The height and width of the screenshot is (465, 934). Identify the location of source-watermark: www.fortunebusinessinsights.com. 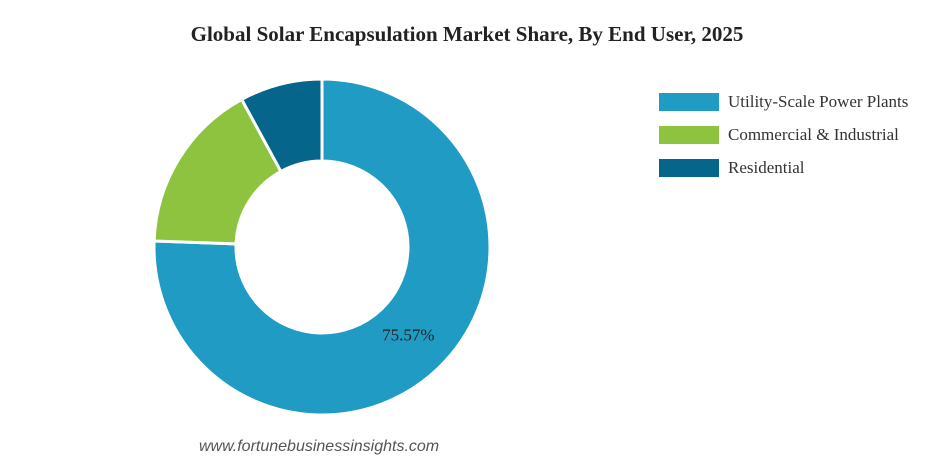
(319, 446).